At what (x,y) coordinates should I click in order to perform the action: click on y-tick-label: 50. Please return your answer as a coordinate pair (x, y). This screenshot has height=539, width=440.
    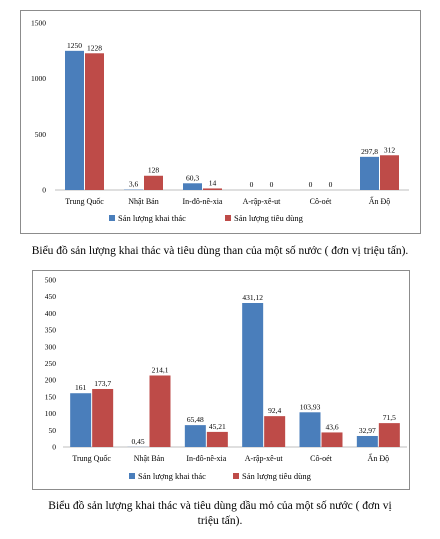
    Looking at the image, I should click on (53, 430).